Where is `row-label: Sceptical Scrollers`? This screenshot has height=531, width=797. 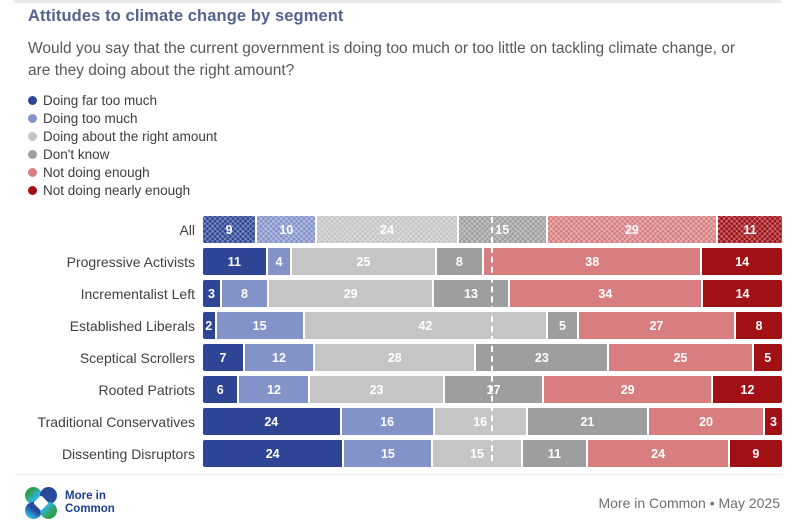
row-label: Sceptical Scrollers is located at coordinates (137, 357).